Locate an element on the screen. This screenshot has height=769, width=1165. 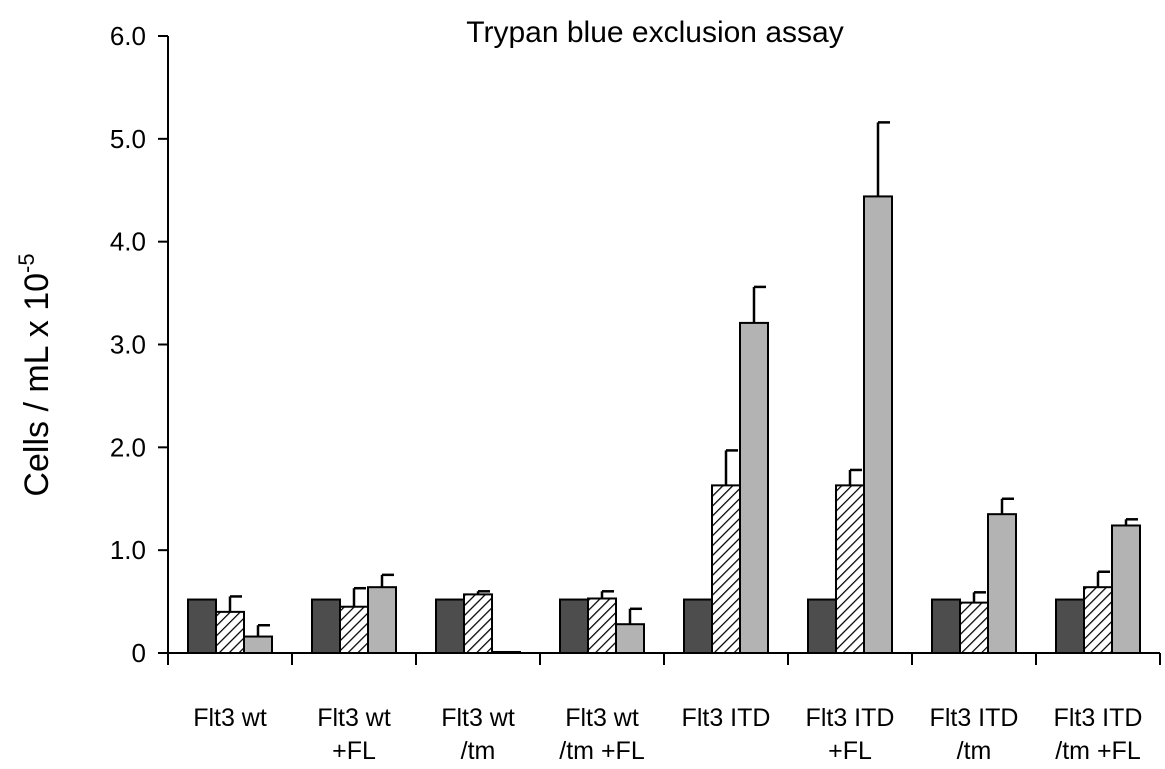
y-tick-label: 4.0 is located at coordinates (128, 242).